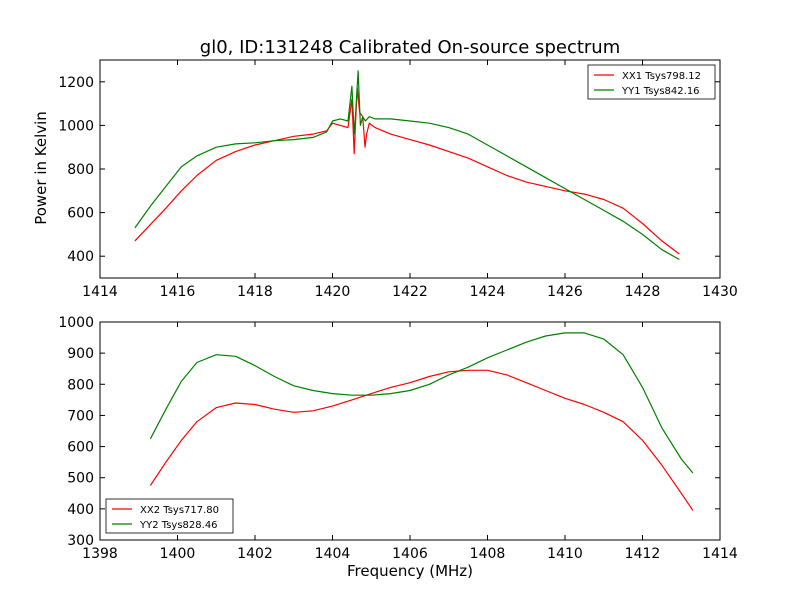 The height and width of the screenshot is (600, 800). What do you see at coordinates (178, 292) in the screenshot?
I see `top-chart-x-tick-label: 1416` at bounding box center [178, 292].